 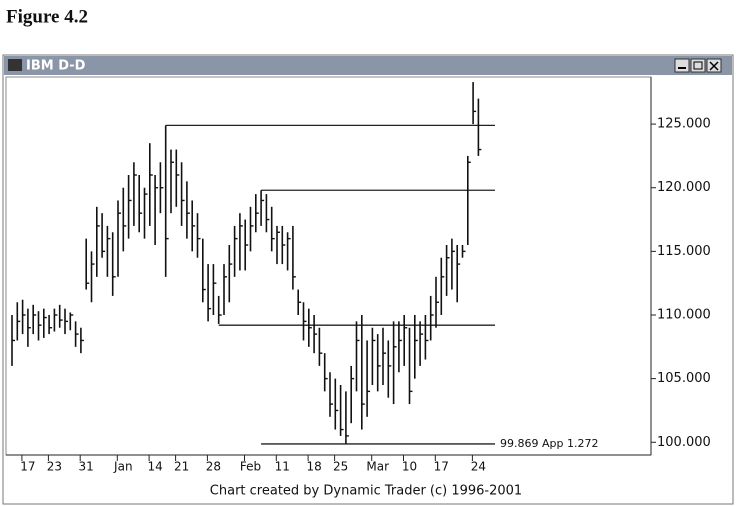 I want to click on maximize-button, so click(x=698, y=65).